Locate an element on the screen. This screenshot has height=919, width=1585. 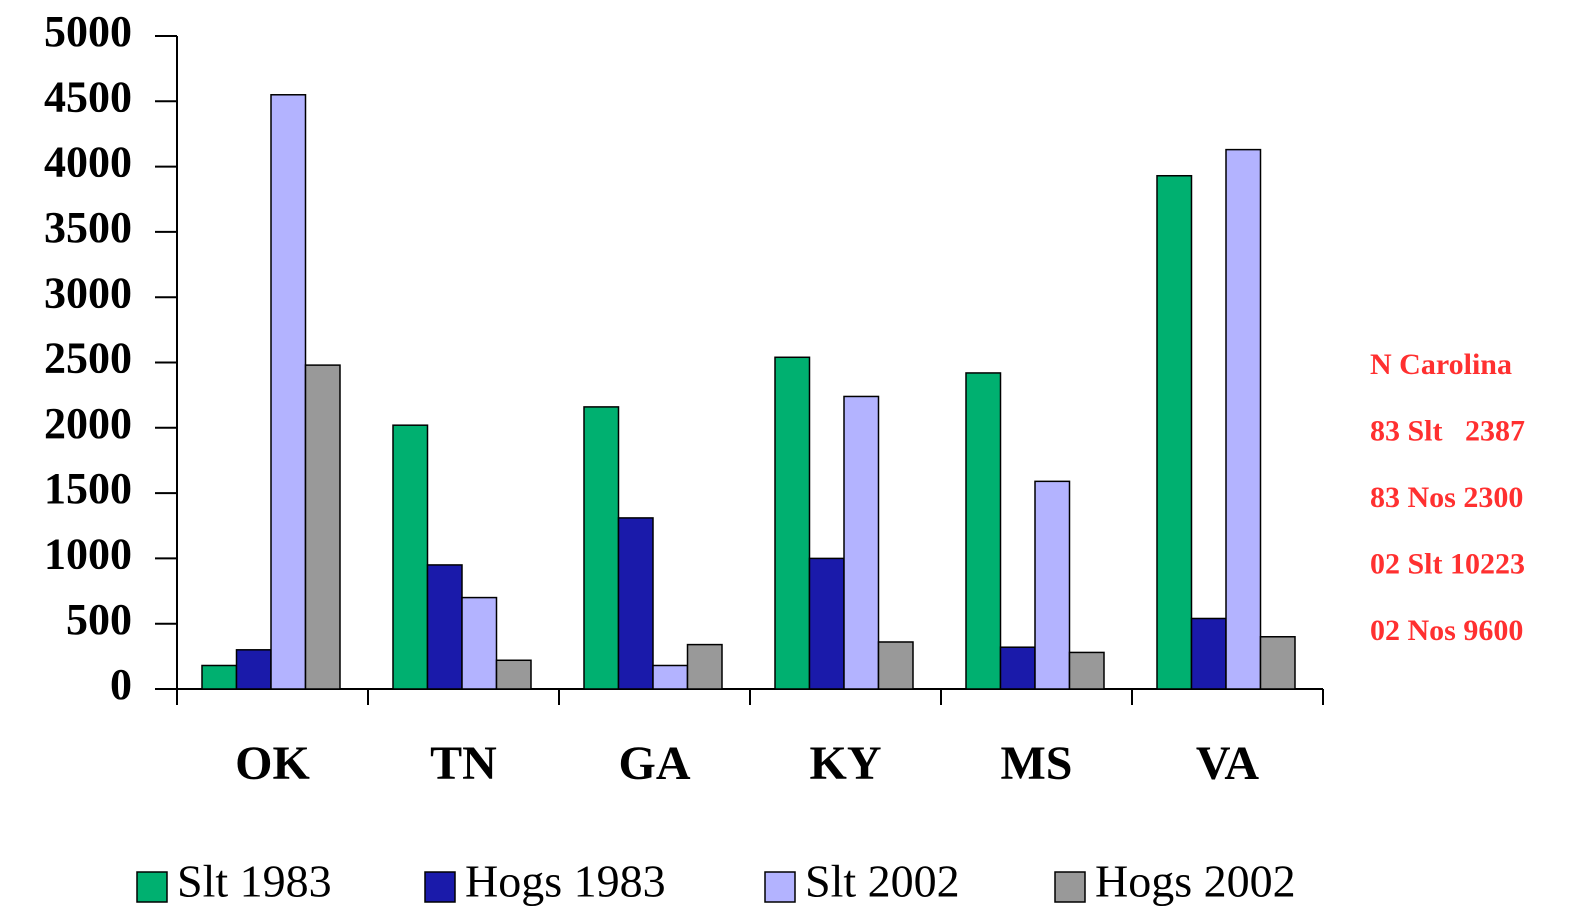
annotation: 02 Nos 9600 is located at coordinates (1446, 630).